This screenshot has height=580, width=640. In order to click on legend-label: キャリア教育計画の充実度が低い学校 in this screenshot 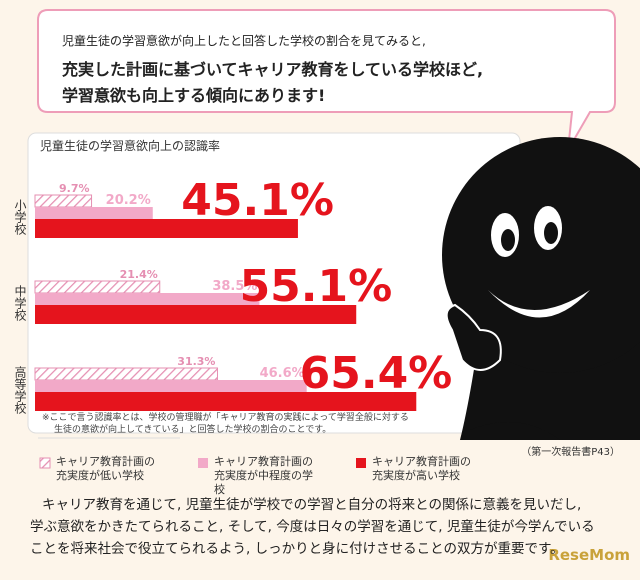, I will do `click(105, 468)`.